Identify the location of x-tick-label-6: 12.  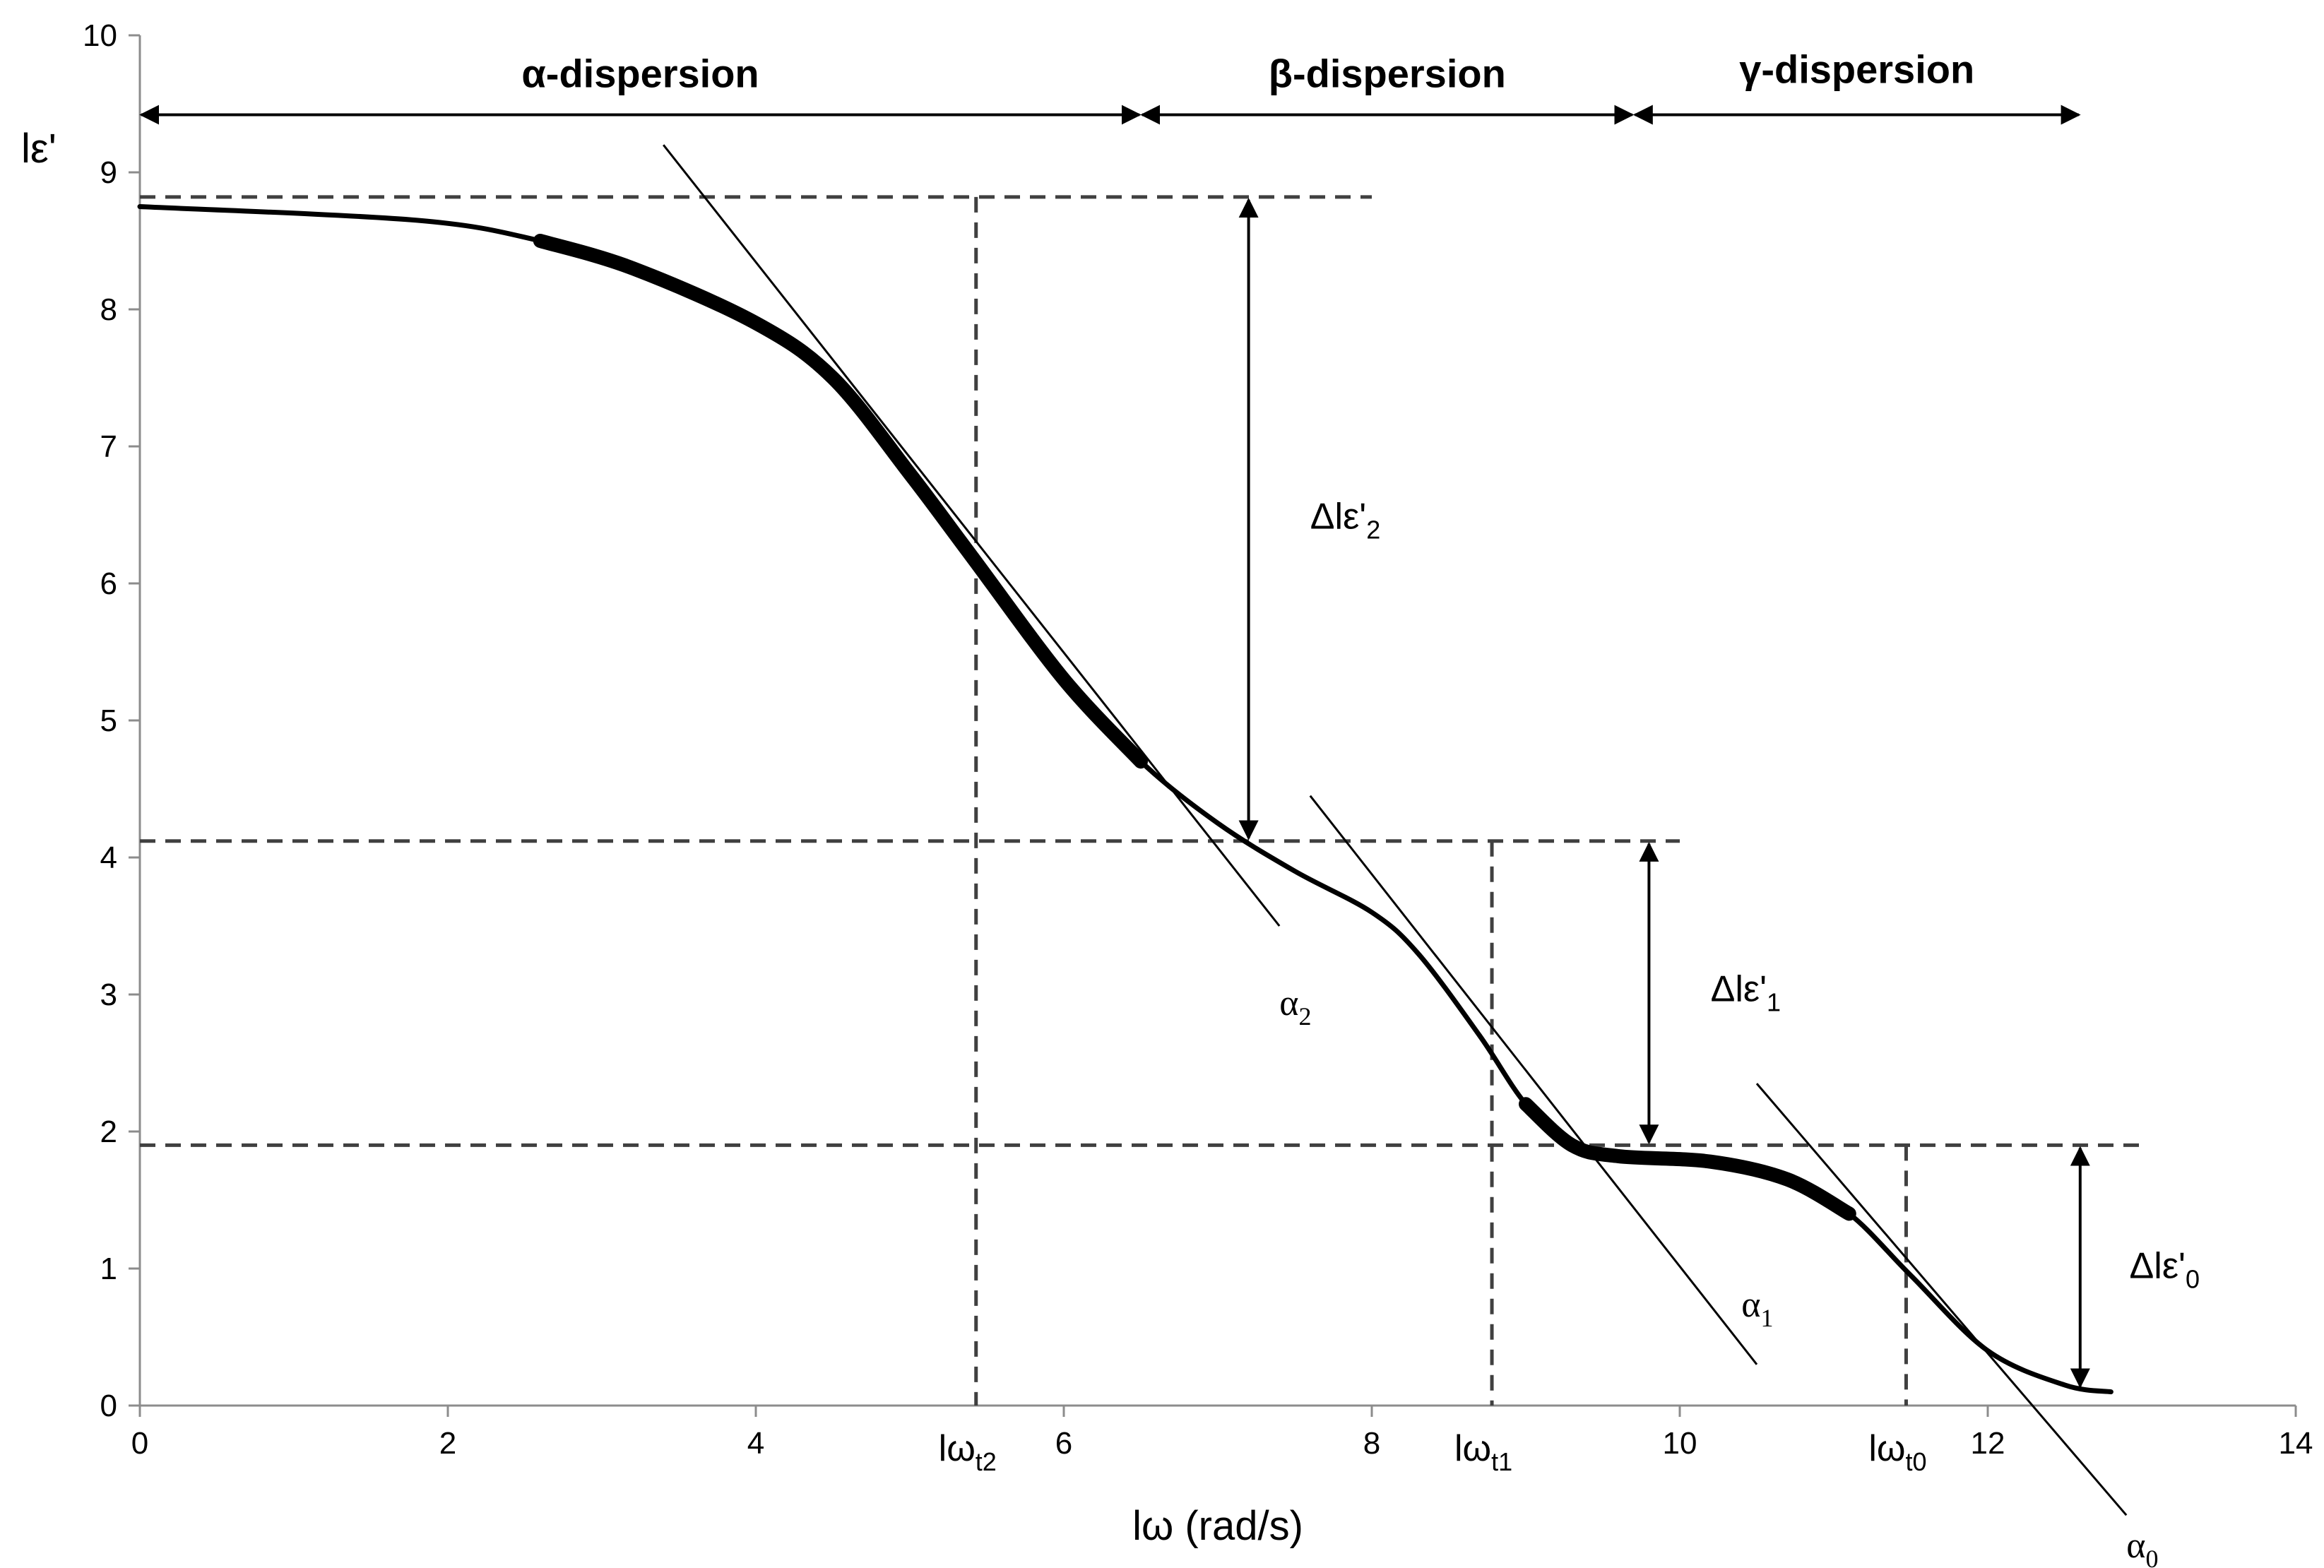
(1988, 1443).